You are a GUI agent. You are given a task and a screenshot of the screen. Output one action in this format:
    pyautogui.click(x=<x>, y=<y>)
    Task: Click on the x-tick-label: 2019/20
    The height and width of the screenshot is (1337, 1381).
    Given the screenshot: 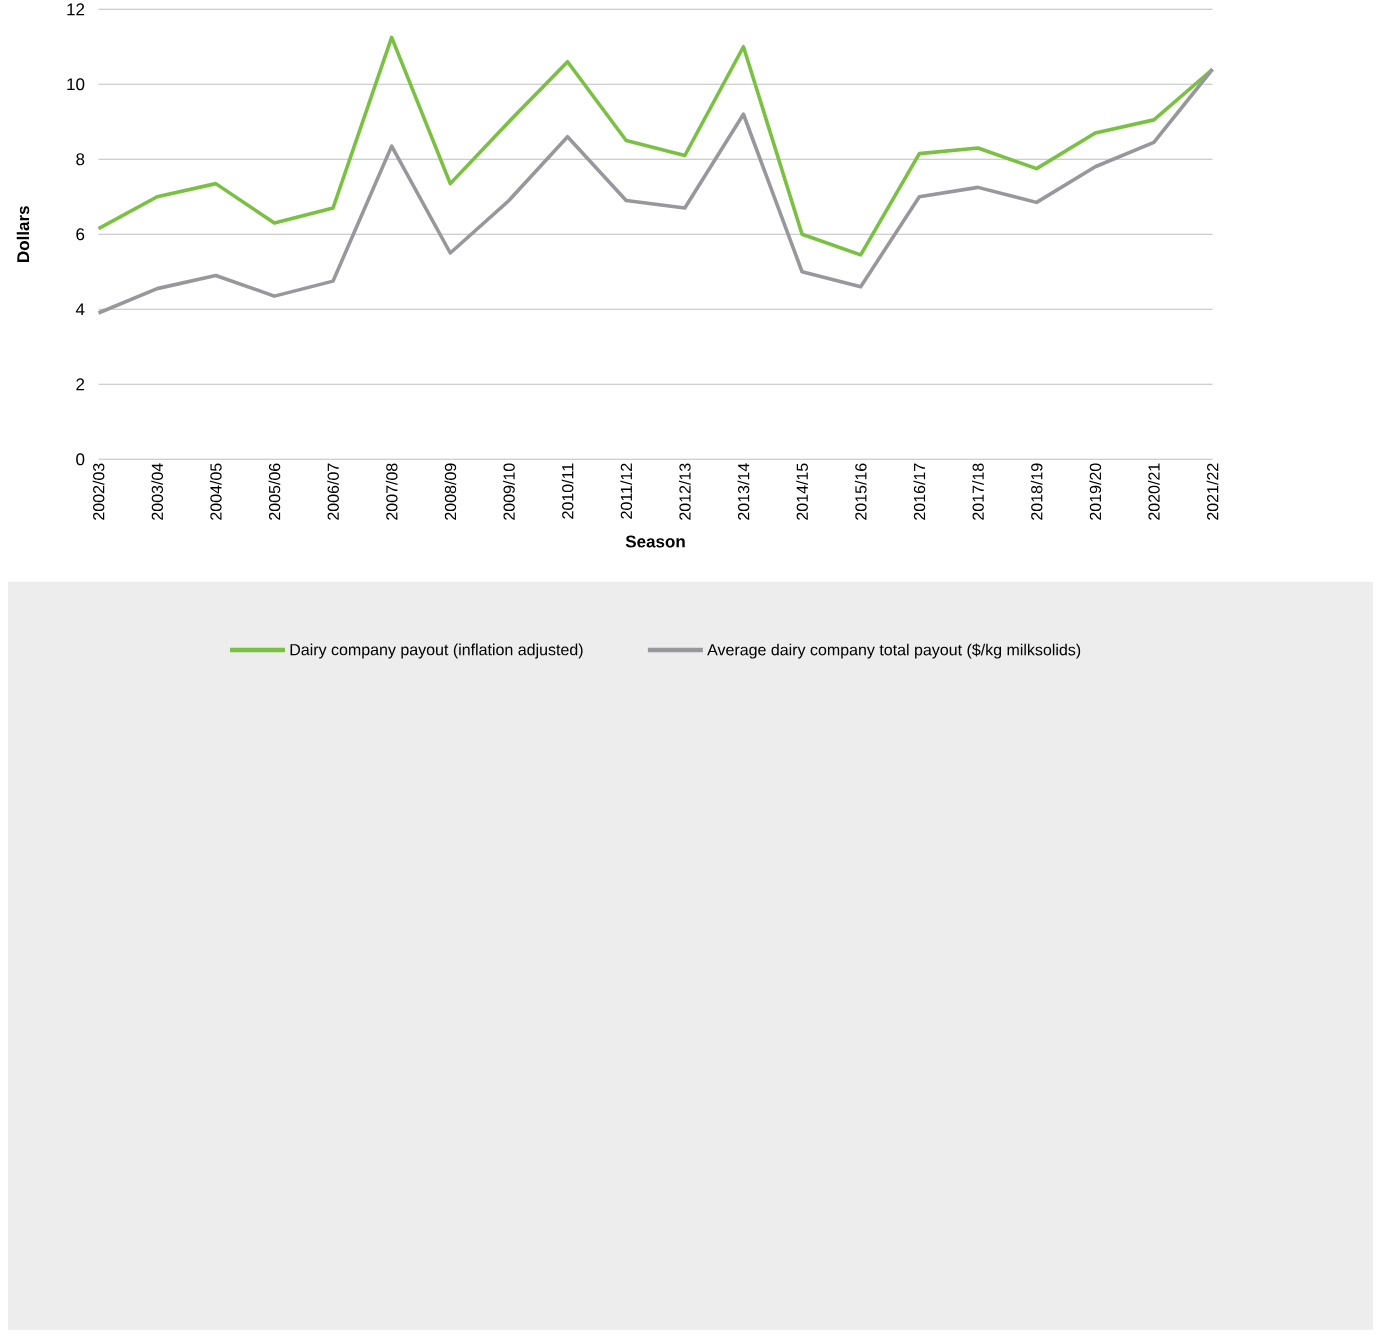 What is the action you would take?
    pyautogui.click(x=1095, y=491)
    